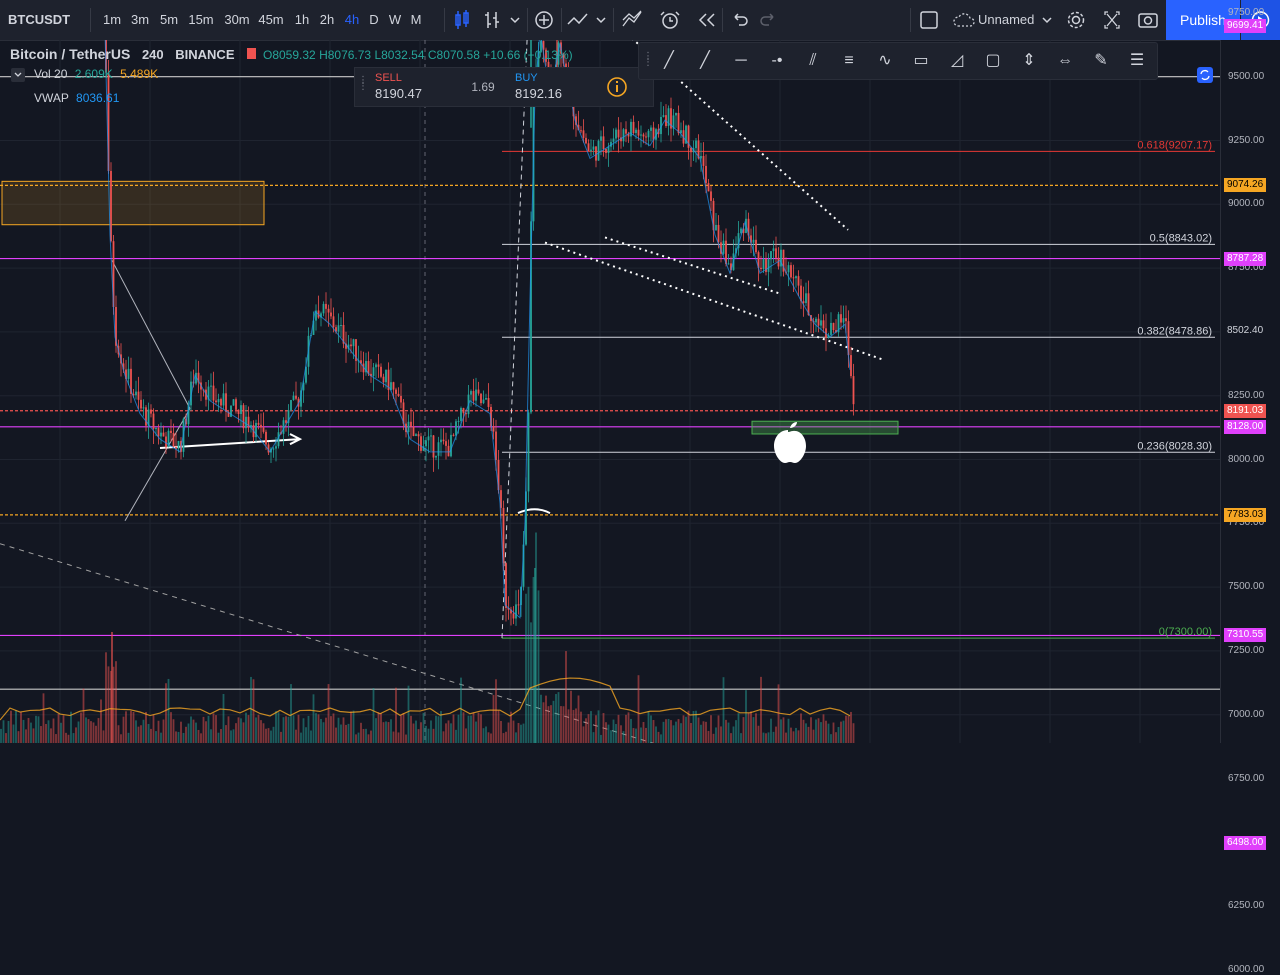 The width and height of the screenshot is (1280, 975). What do you see at coordinates (617, 87) in the screenshot?
I see `info-icon` at bounding box center [617, 87].